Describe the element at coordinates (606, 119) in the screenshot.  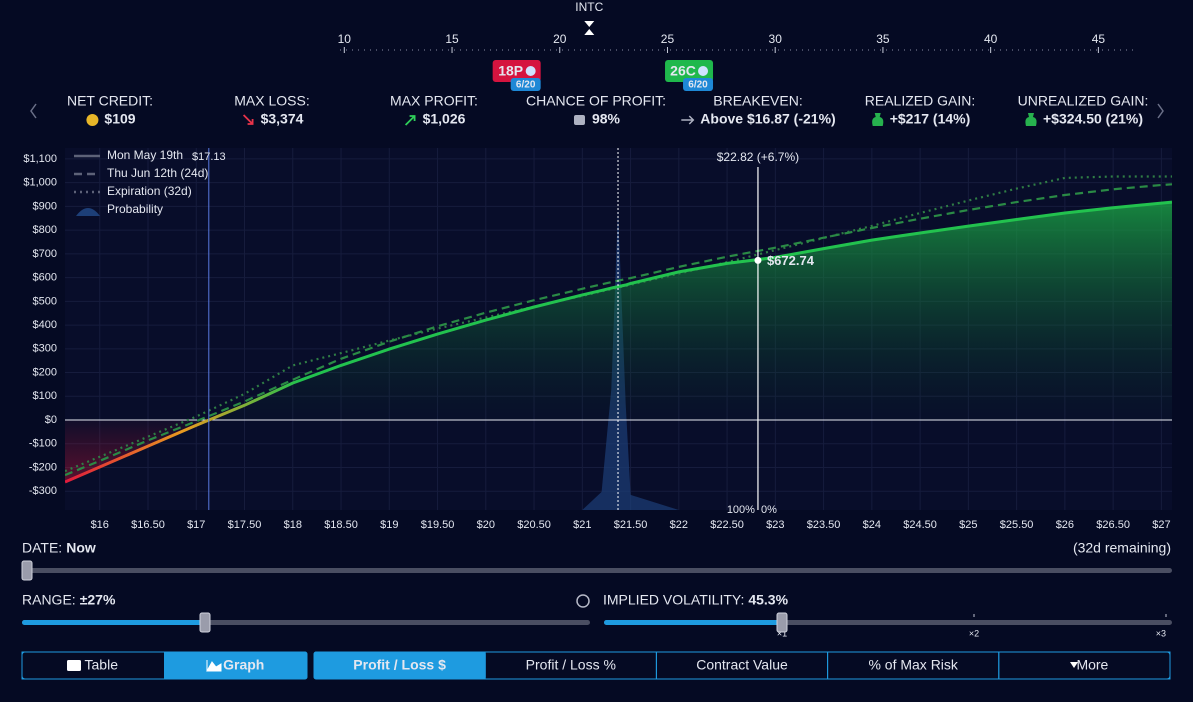
I see `stat-value: 98%` at that location.